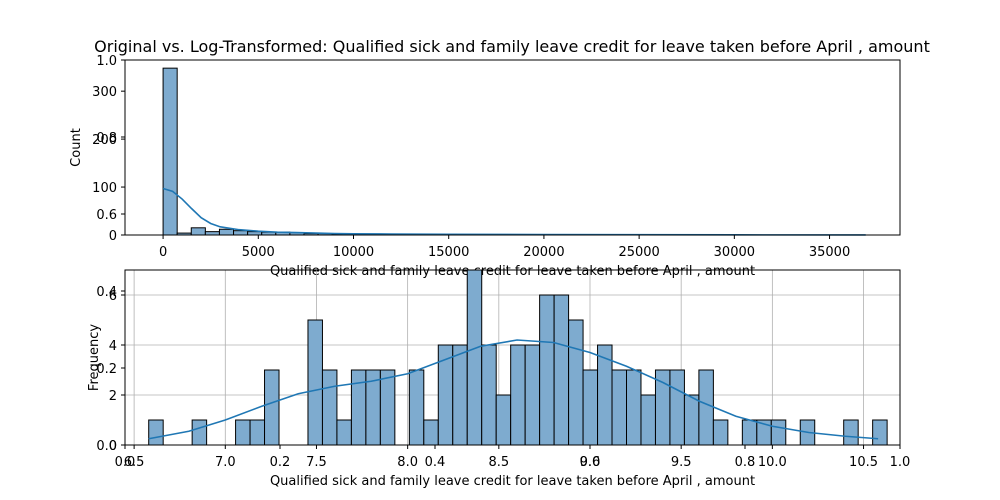 This screenshot has height=500, width=1000. Describe the element at coordinates (108, 164) in the screenshot. I see `original-y-ticks: 0 100 200 300` at that location.